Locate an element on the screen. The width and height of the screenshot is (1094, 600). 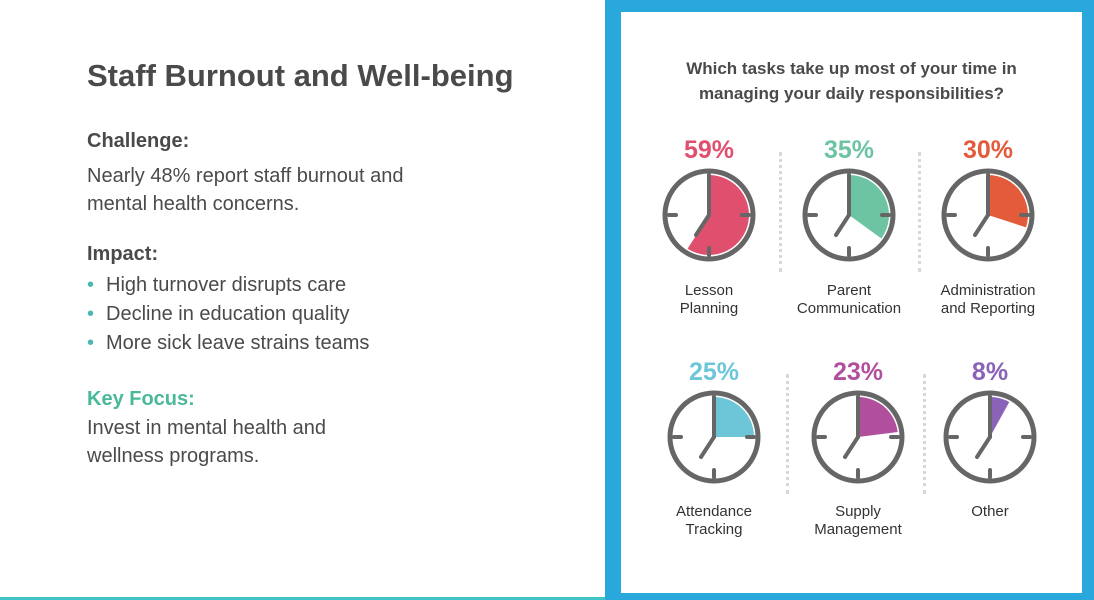
category-label: Lesson Planning is located at coordinates (709, 300).